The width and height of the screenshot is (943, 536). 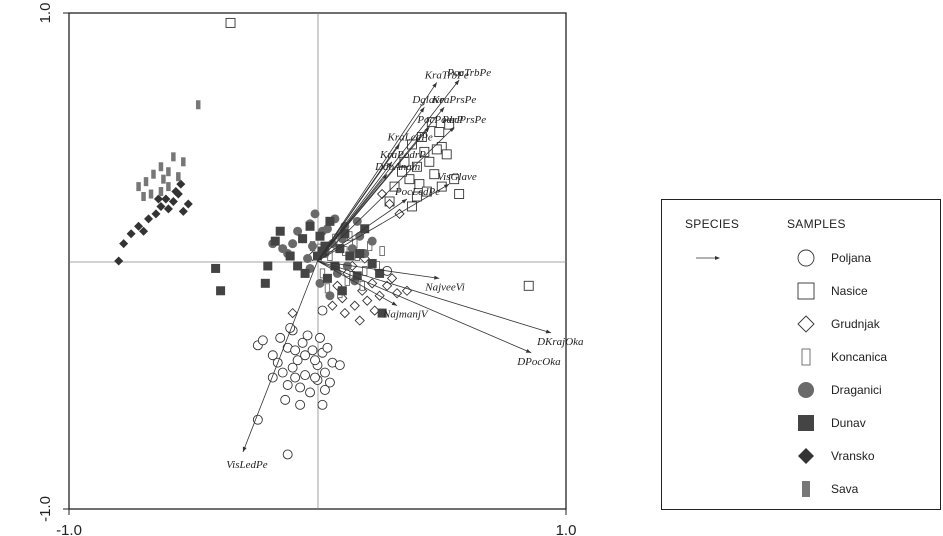 What do you see at coordinates (806, 357) in the screenshot?
I see `legend-marker-koncanica` at bounding box center [806, 357].